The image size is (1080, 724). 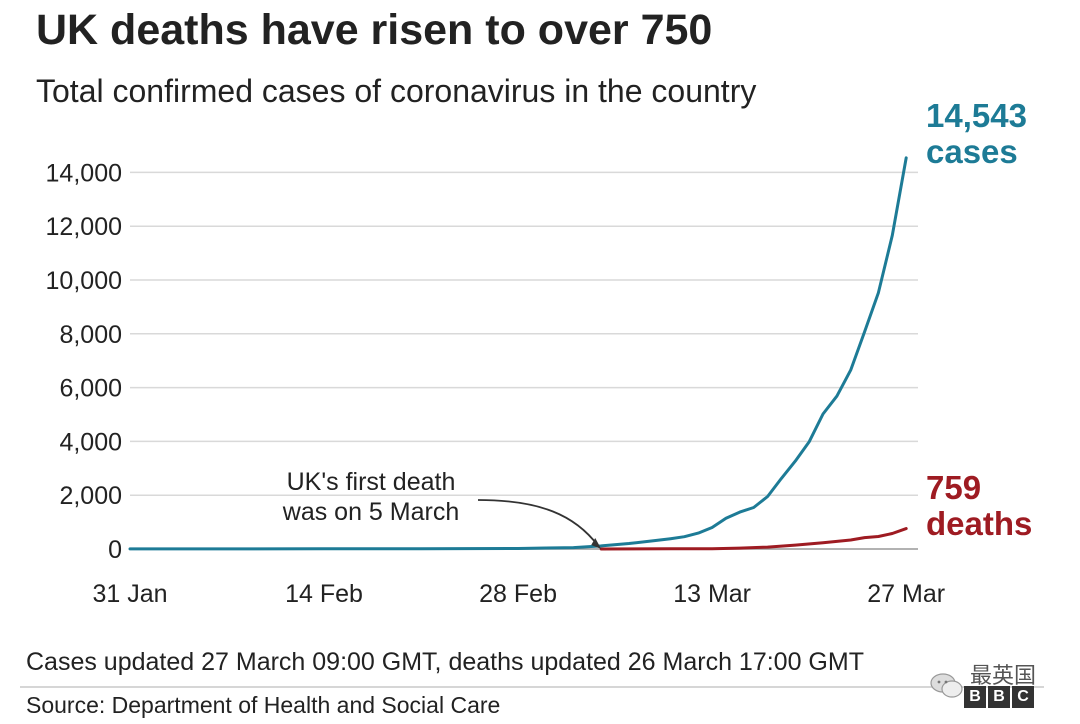 I want to click on annotation-connector, so click(x=538, y=523).